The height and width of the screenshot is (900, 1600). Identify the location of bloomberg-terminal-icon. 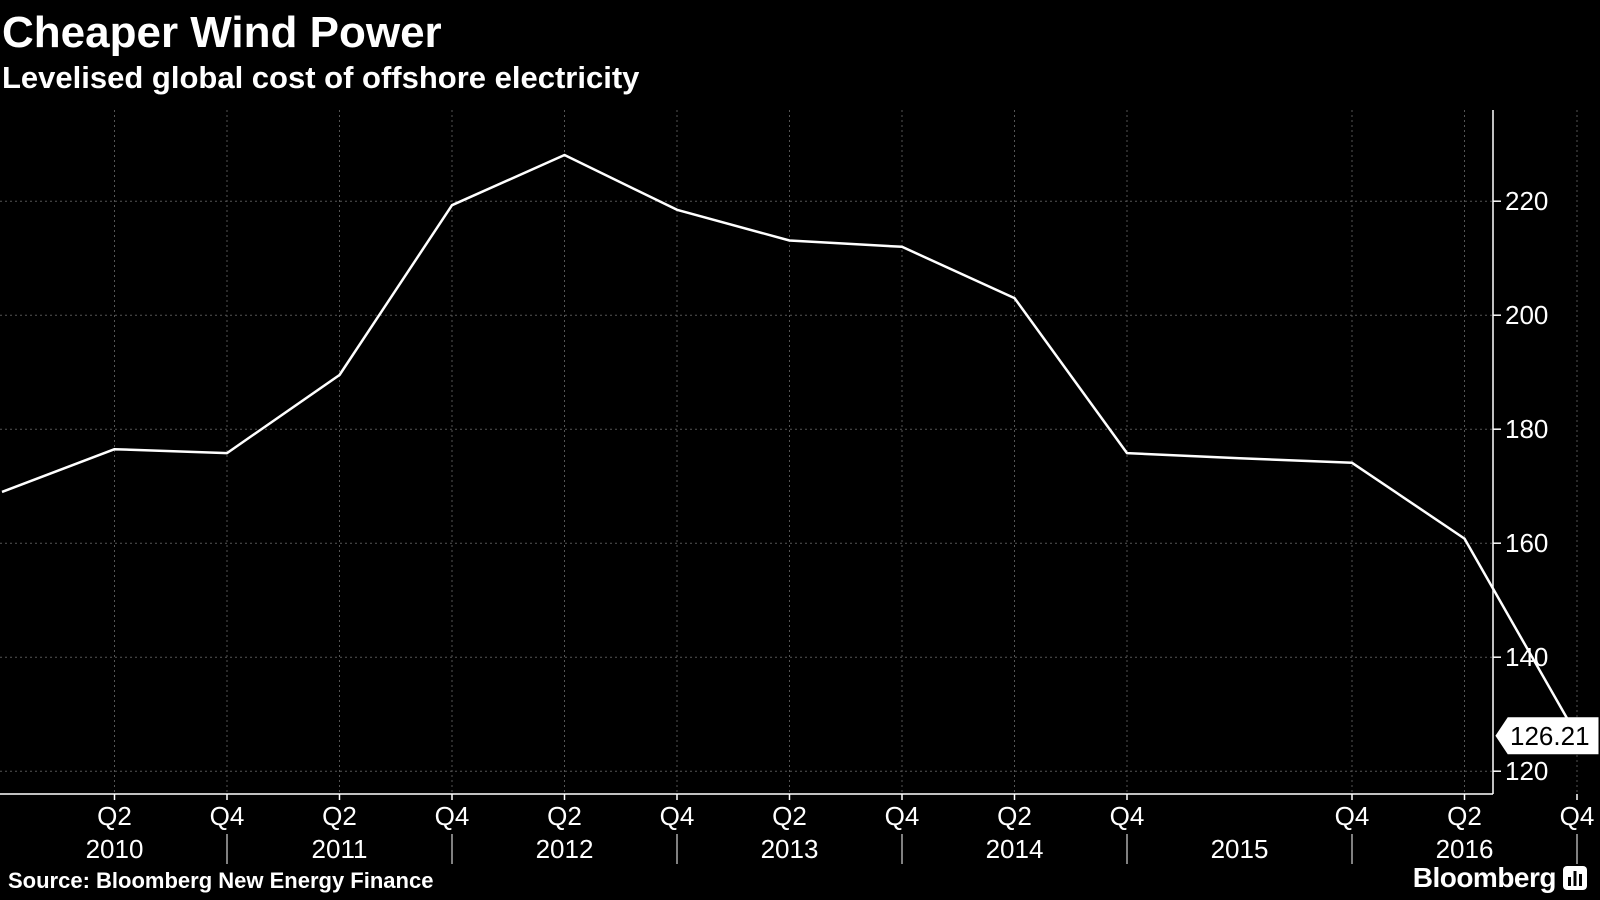
(1575, 878).